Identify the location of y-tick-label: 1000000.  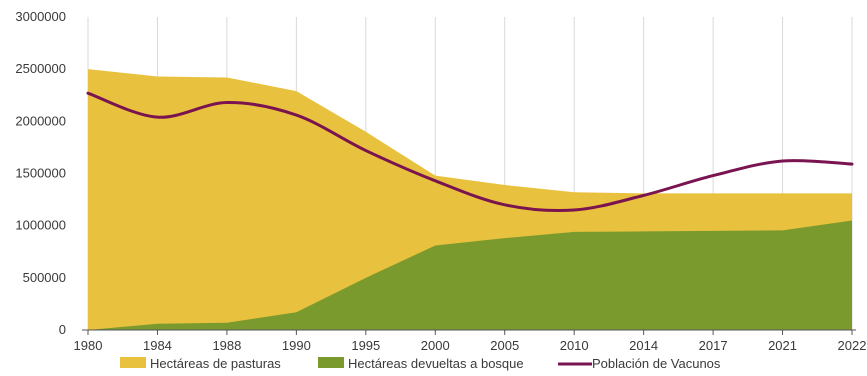
(40, 225).